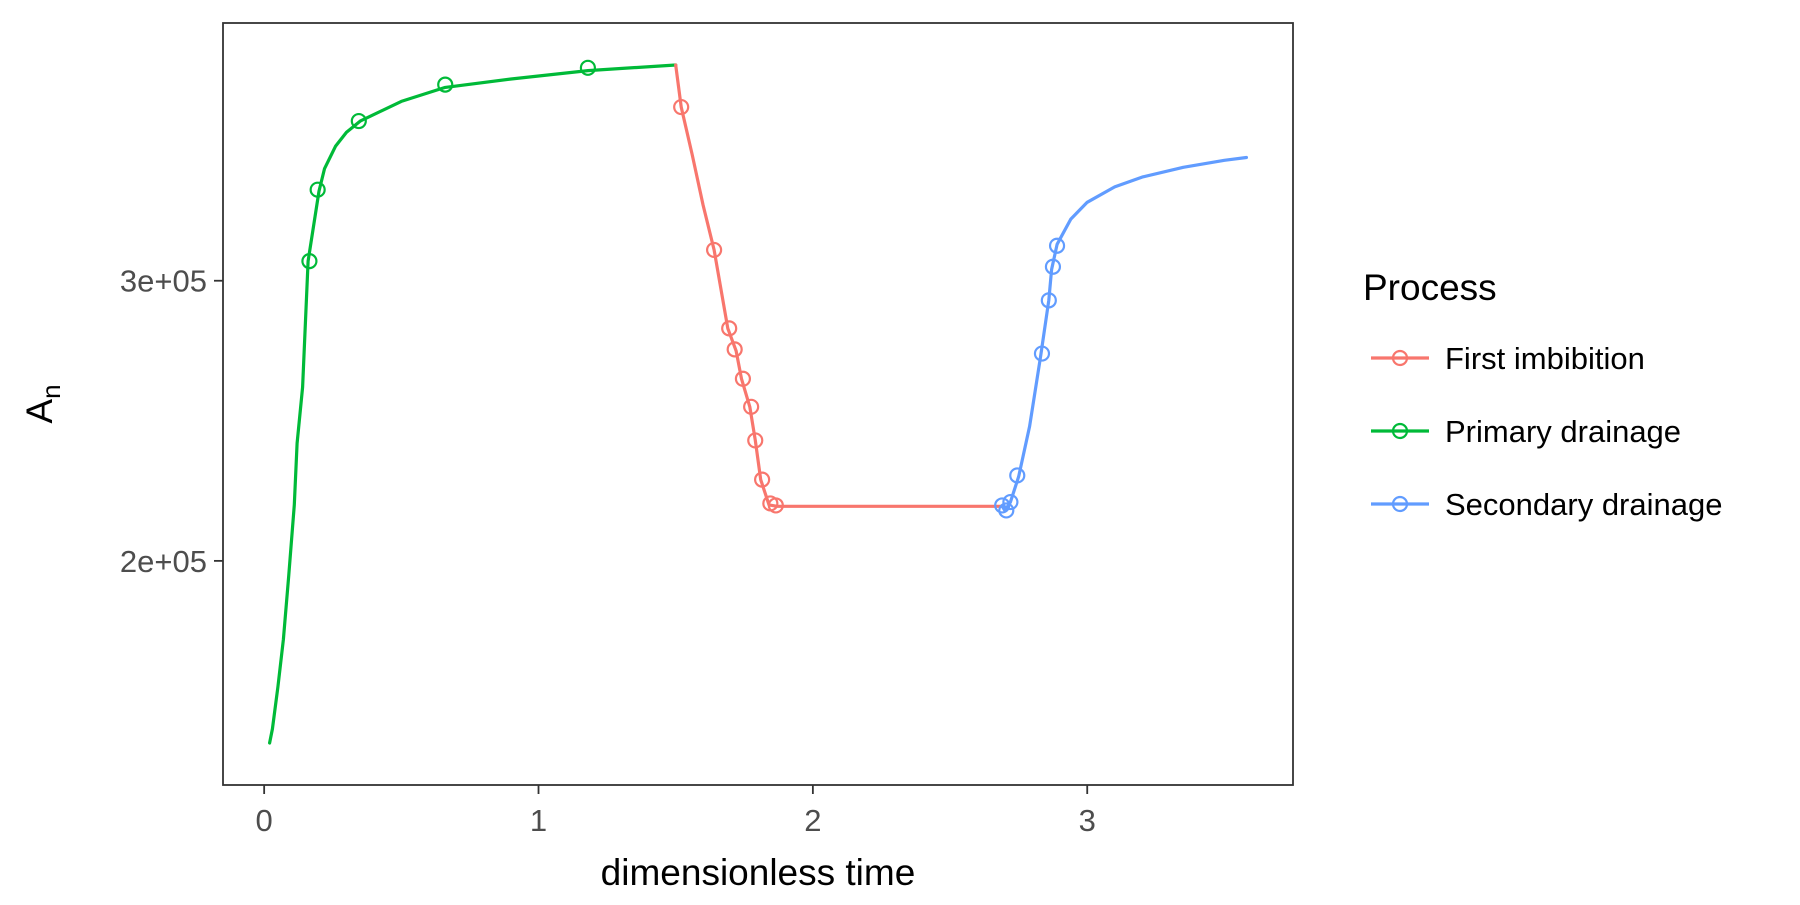  Describe the element at coordinates (812, 820) in the screenshot. I see `x-tick-label: 2` at that location.